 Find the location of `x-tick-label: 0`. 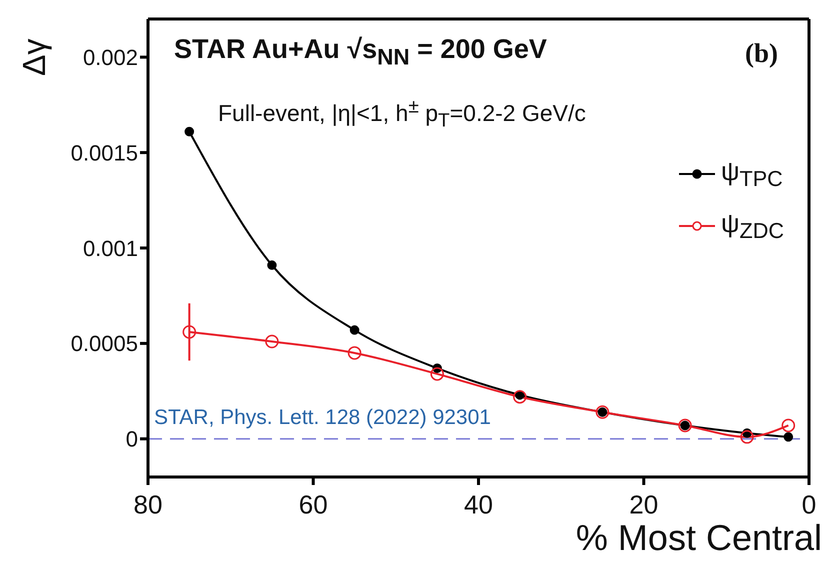

x-tick-label: 0 is located at coordinates (809, 504).